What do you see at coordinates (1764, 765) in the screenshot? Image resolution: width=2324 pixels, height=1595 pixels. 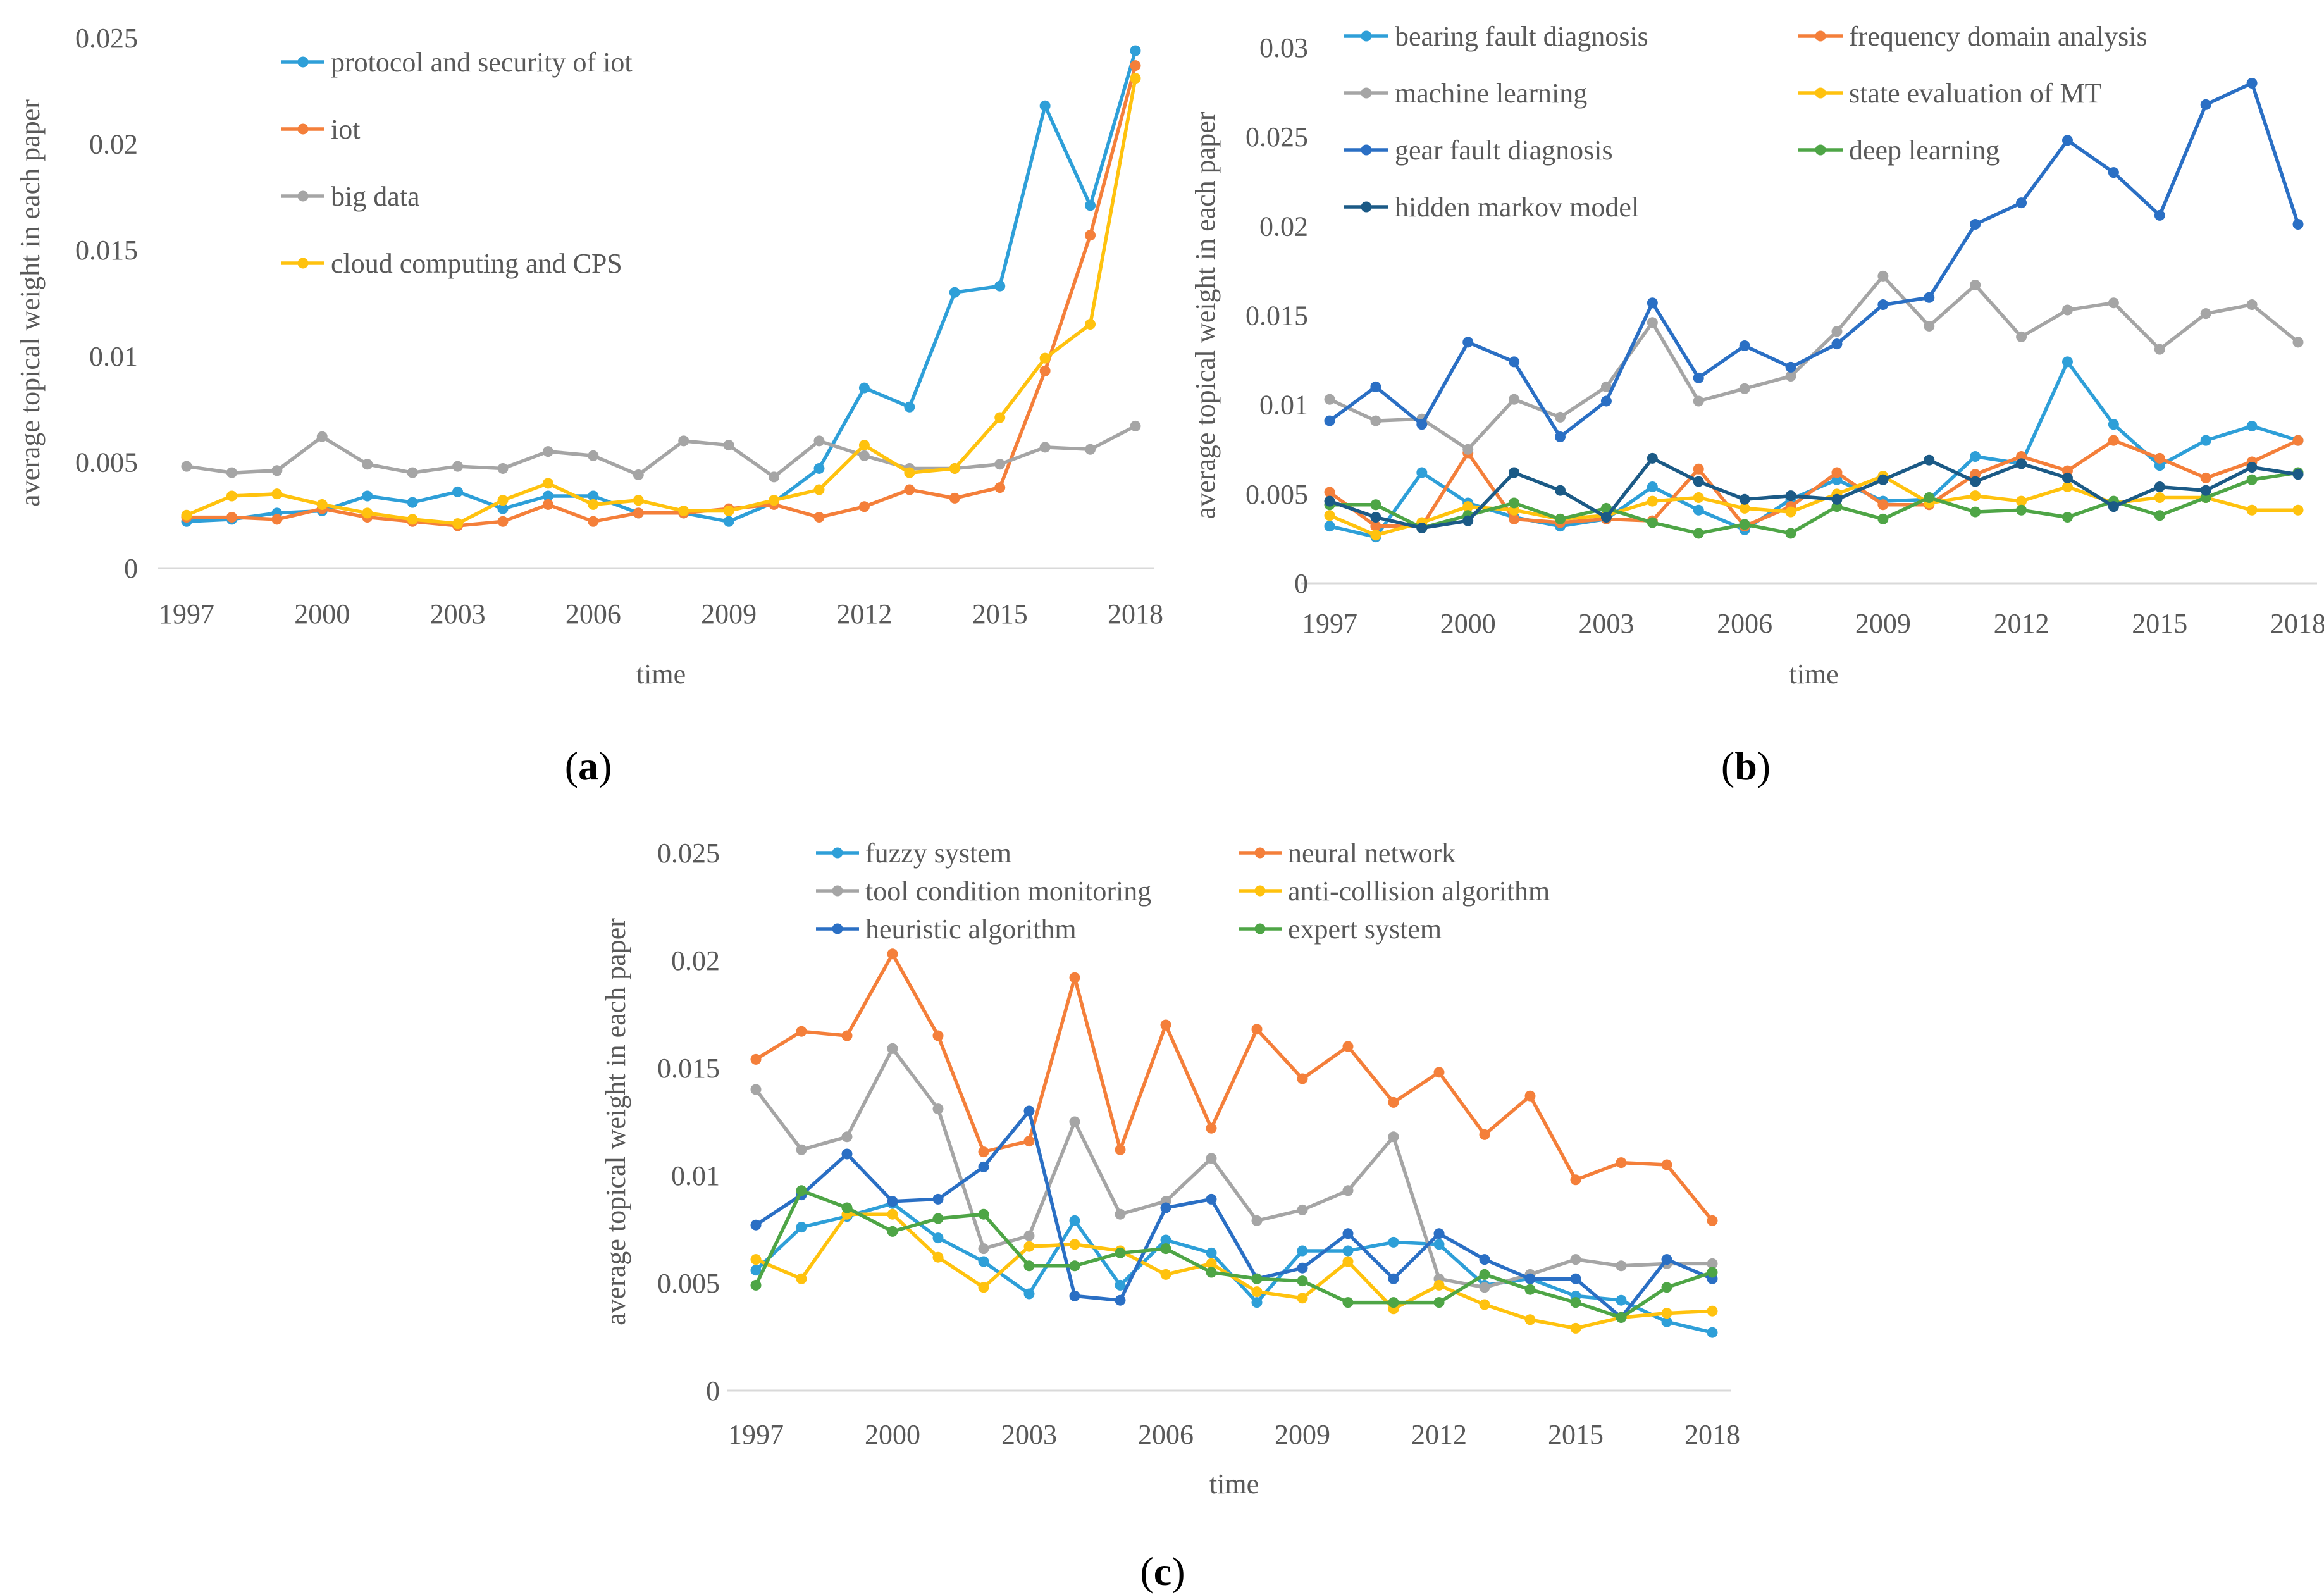 I see `panel-label-close: )` at bounding box center [1764, 765].